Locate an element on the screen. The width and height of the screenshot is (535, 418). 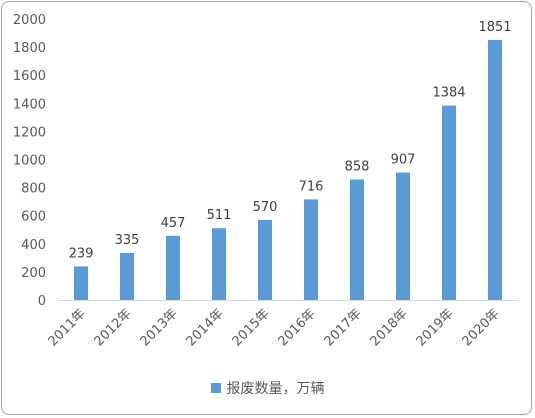
y-tick-label: 1800 is located at coordinates (29, 48).